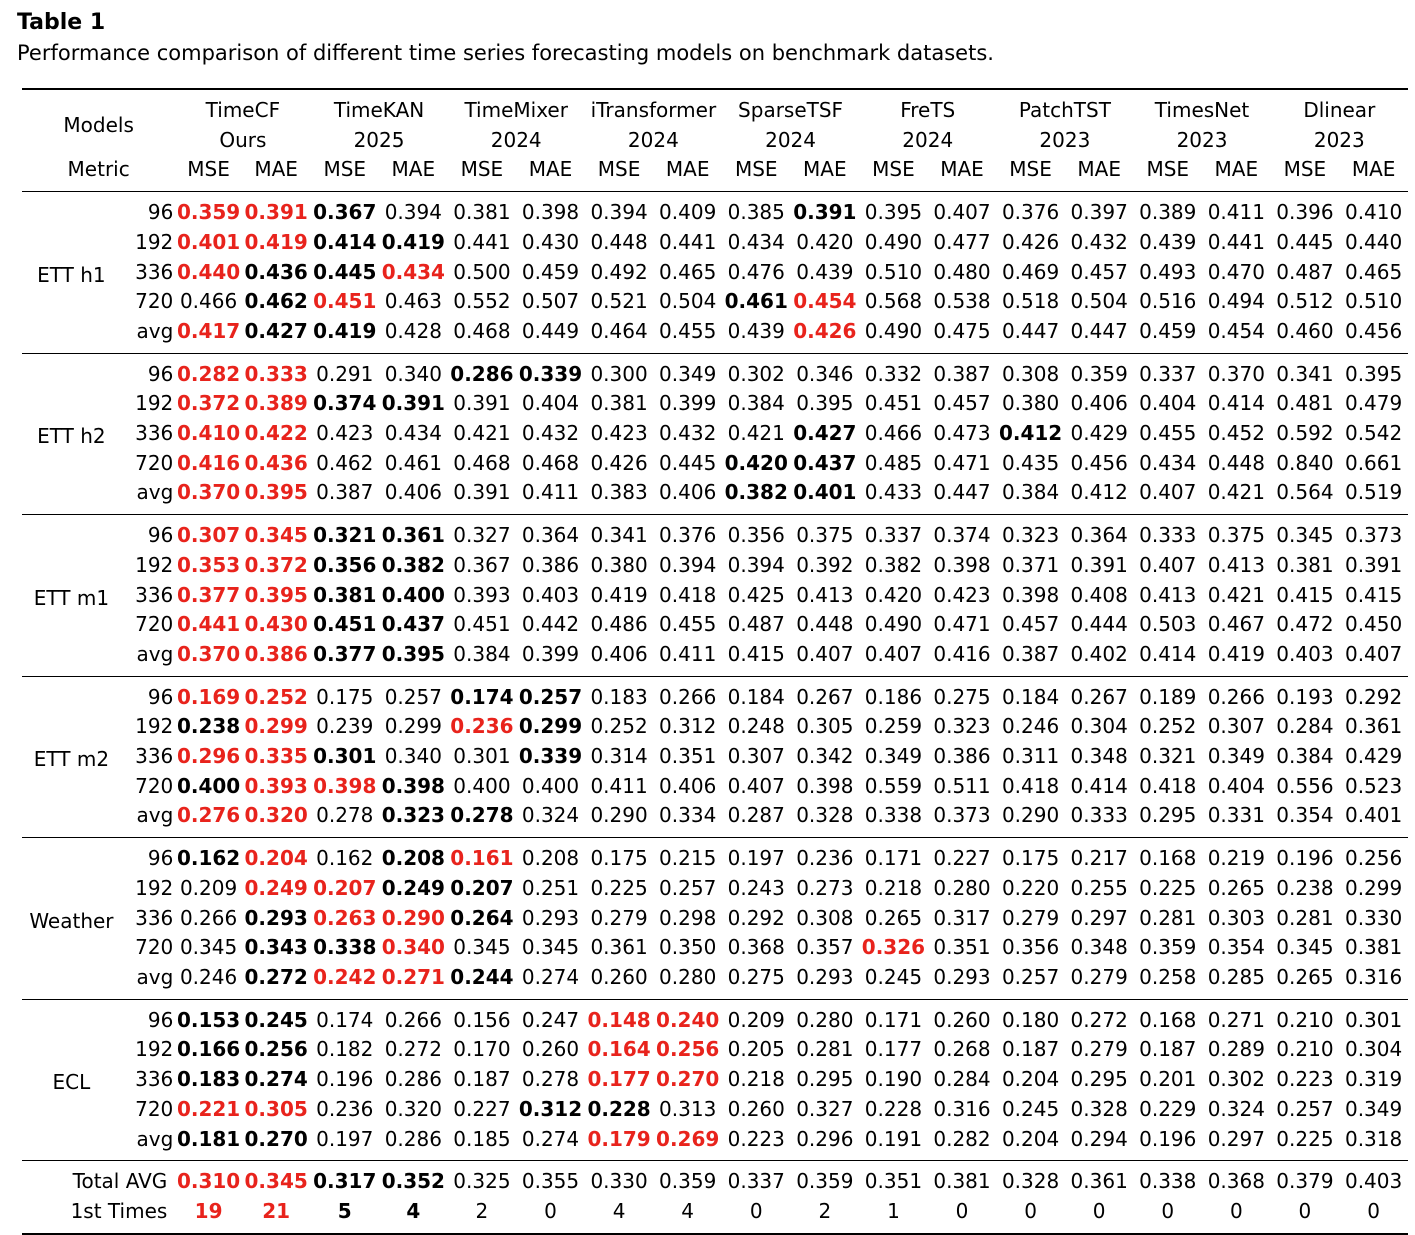 The image size is (1415, 1235). What do you see at coordinates (962, 1017) in the screenshot?
I see `value-cell: 0.260` at bounding box center [962, 1017].